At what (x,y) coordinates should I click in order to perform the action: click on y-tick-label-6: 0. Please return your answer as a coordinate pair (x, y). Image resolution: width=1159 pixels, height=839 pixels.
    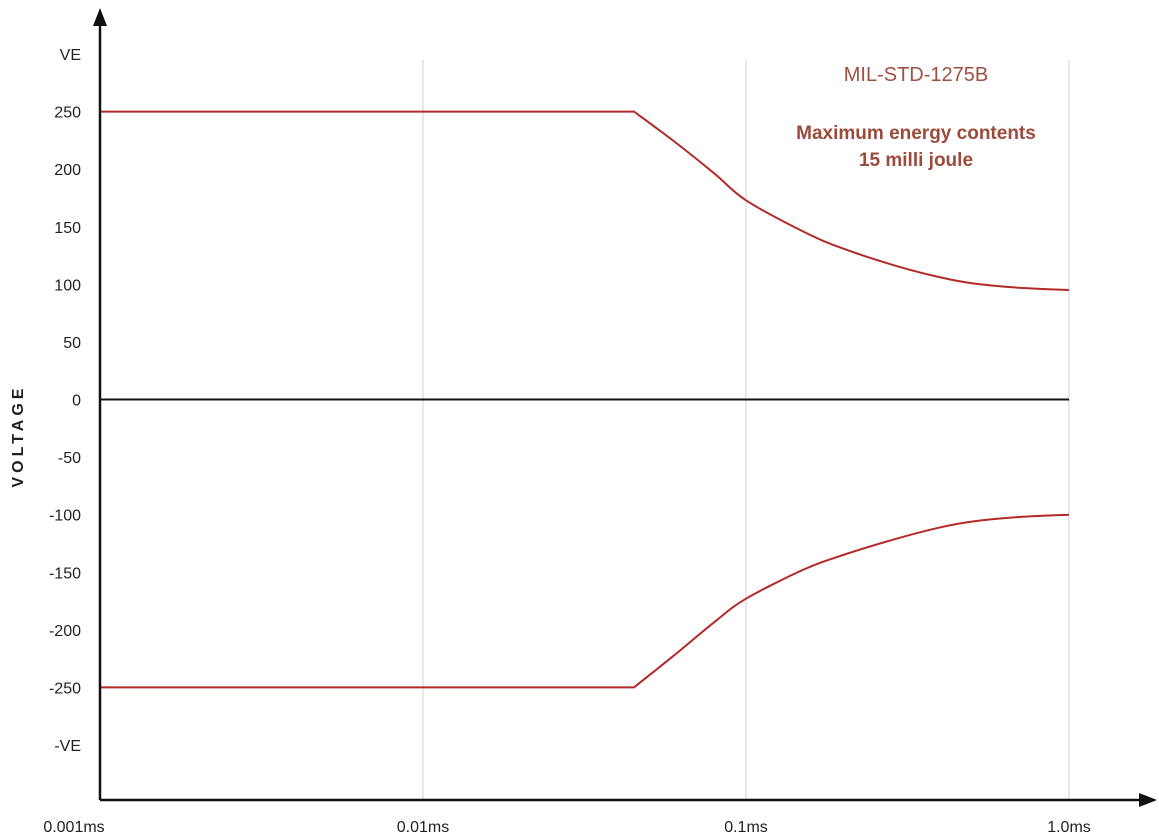
    Looking at the image, I should click on (76, 401).